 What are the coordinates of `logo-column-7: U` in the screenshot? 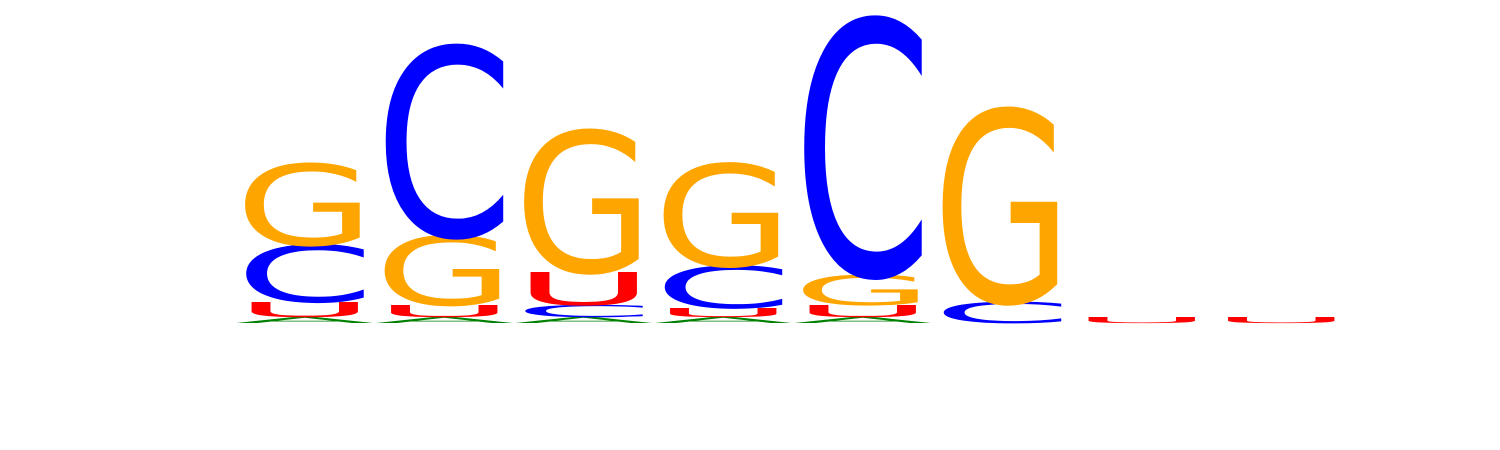 It's located at (1142, 320).